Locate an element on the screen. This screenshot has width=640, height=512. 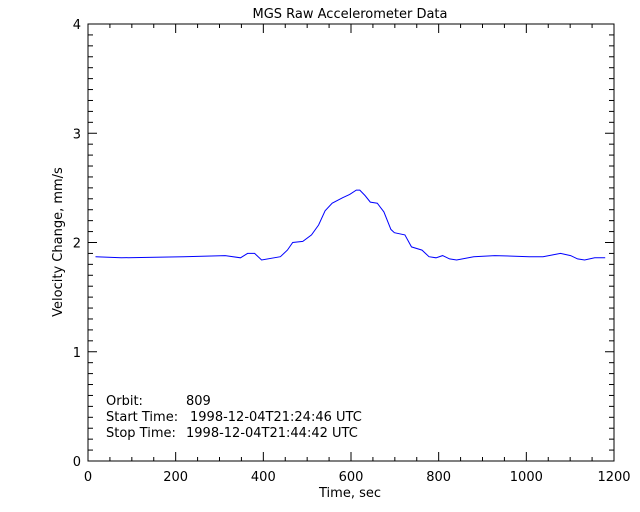
x-tick-label: 600 is located at coordinates (351, 477).